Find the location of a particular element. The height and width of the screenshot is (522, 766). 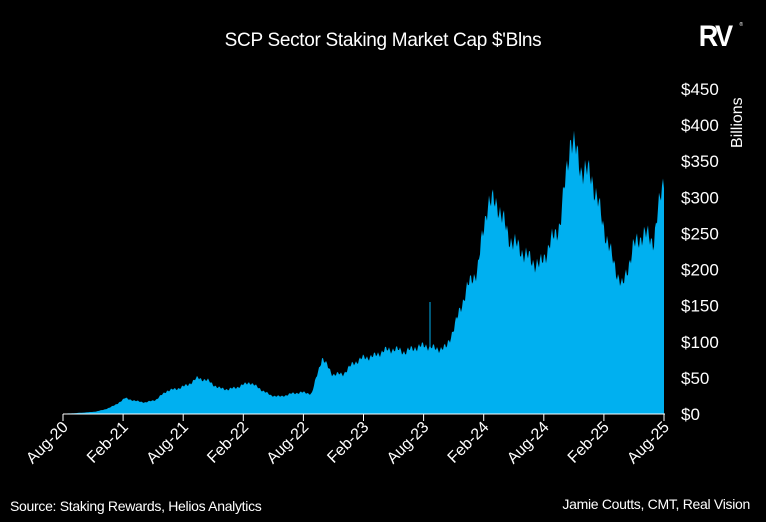

y-tick-label: $0 is located at coordinates (690, 414).